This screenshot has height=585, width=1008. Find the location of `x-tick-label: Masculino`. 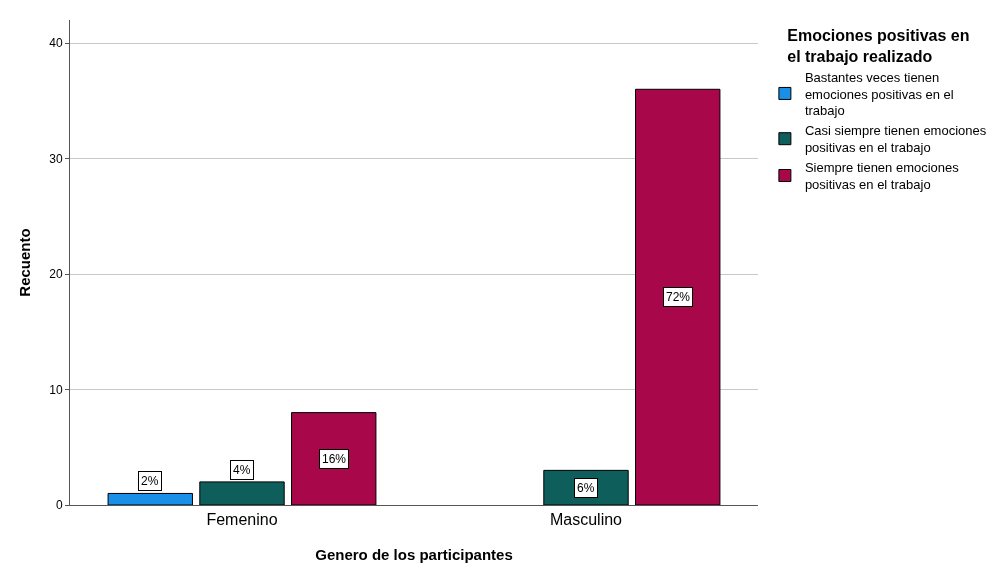

x-tick-label: Masculino is located at coordinates (586, 520).